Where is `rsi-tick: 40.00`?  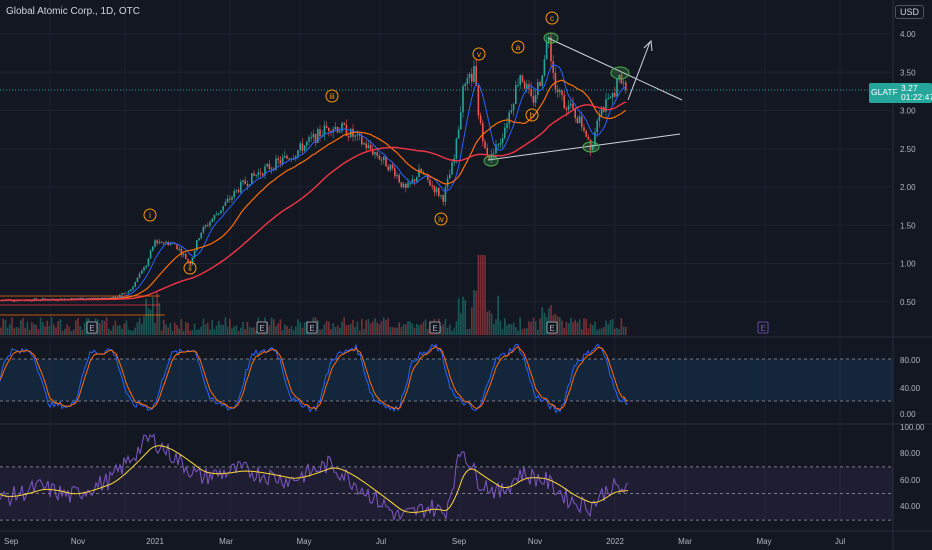
rsi-tick: 40.00 is located at coordinates (910, 506).